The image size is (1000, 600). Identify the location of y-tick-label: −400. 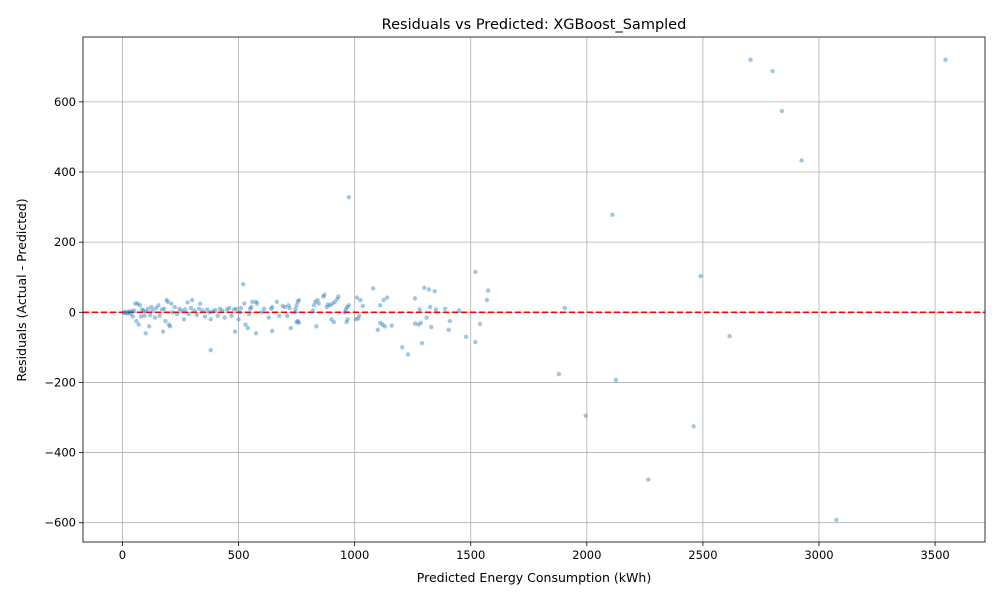
(60, 453).